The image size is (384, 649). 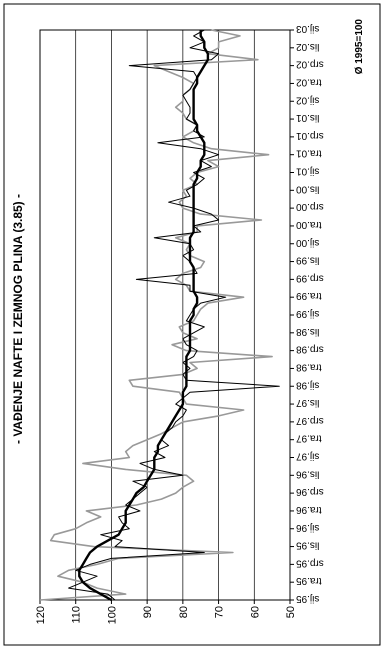 I want to click on x-tick-label: tra.00, so click(x=309, y=224).